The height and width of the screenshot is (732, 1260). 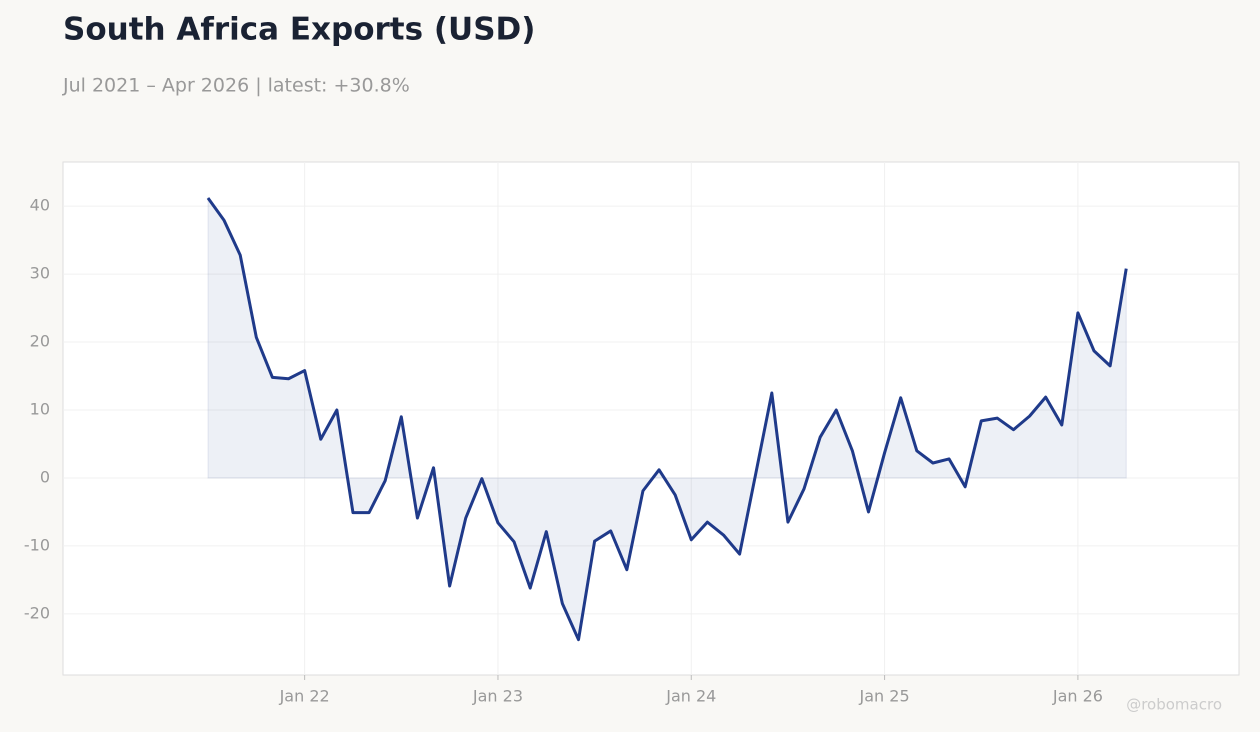 What do you see at coordinates (497, 696) in the screenshot?
I see `x-tick-label: Jan 23` at bounding box center [497, 696].